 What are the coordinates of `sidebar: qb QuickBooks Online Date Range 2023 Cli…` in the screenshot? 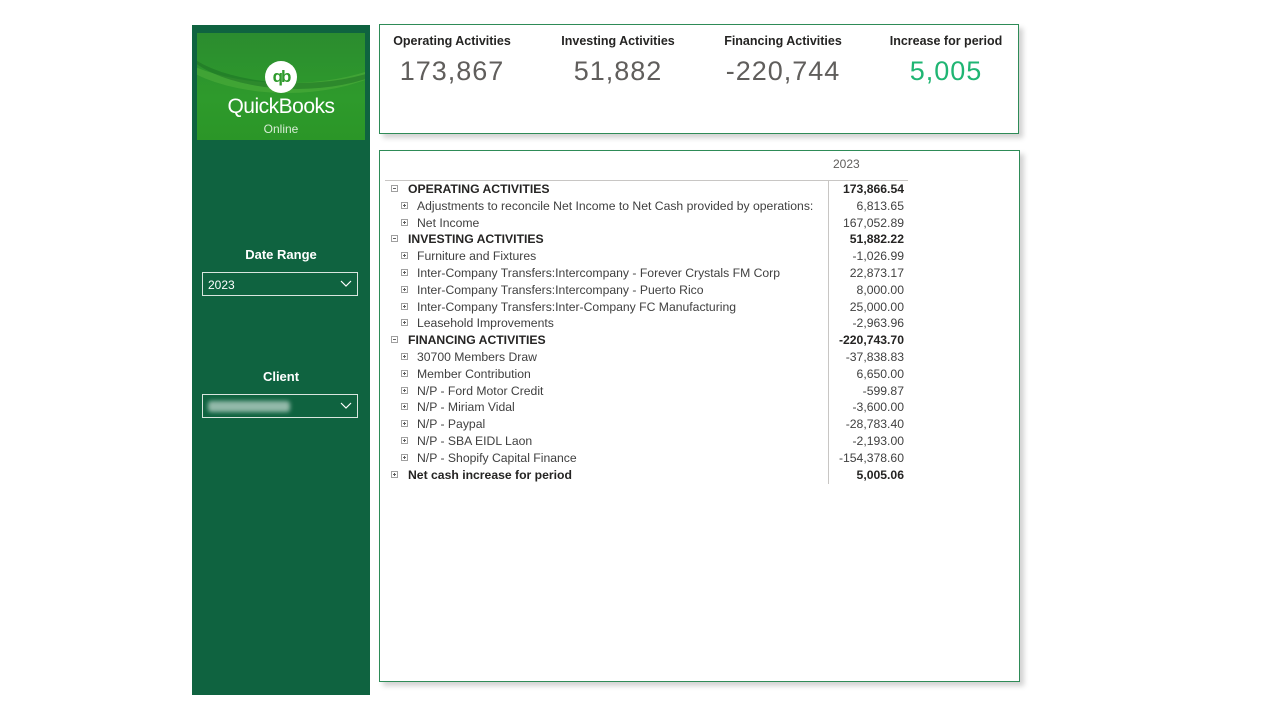 It's located at (281, 360).